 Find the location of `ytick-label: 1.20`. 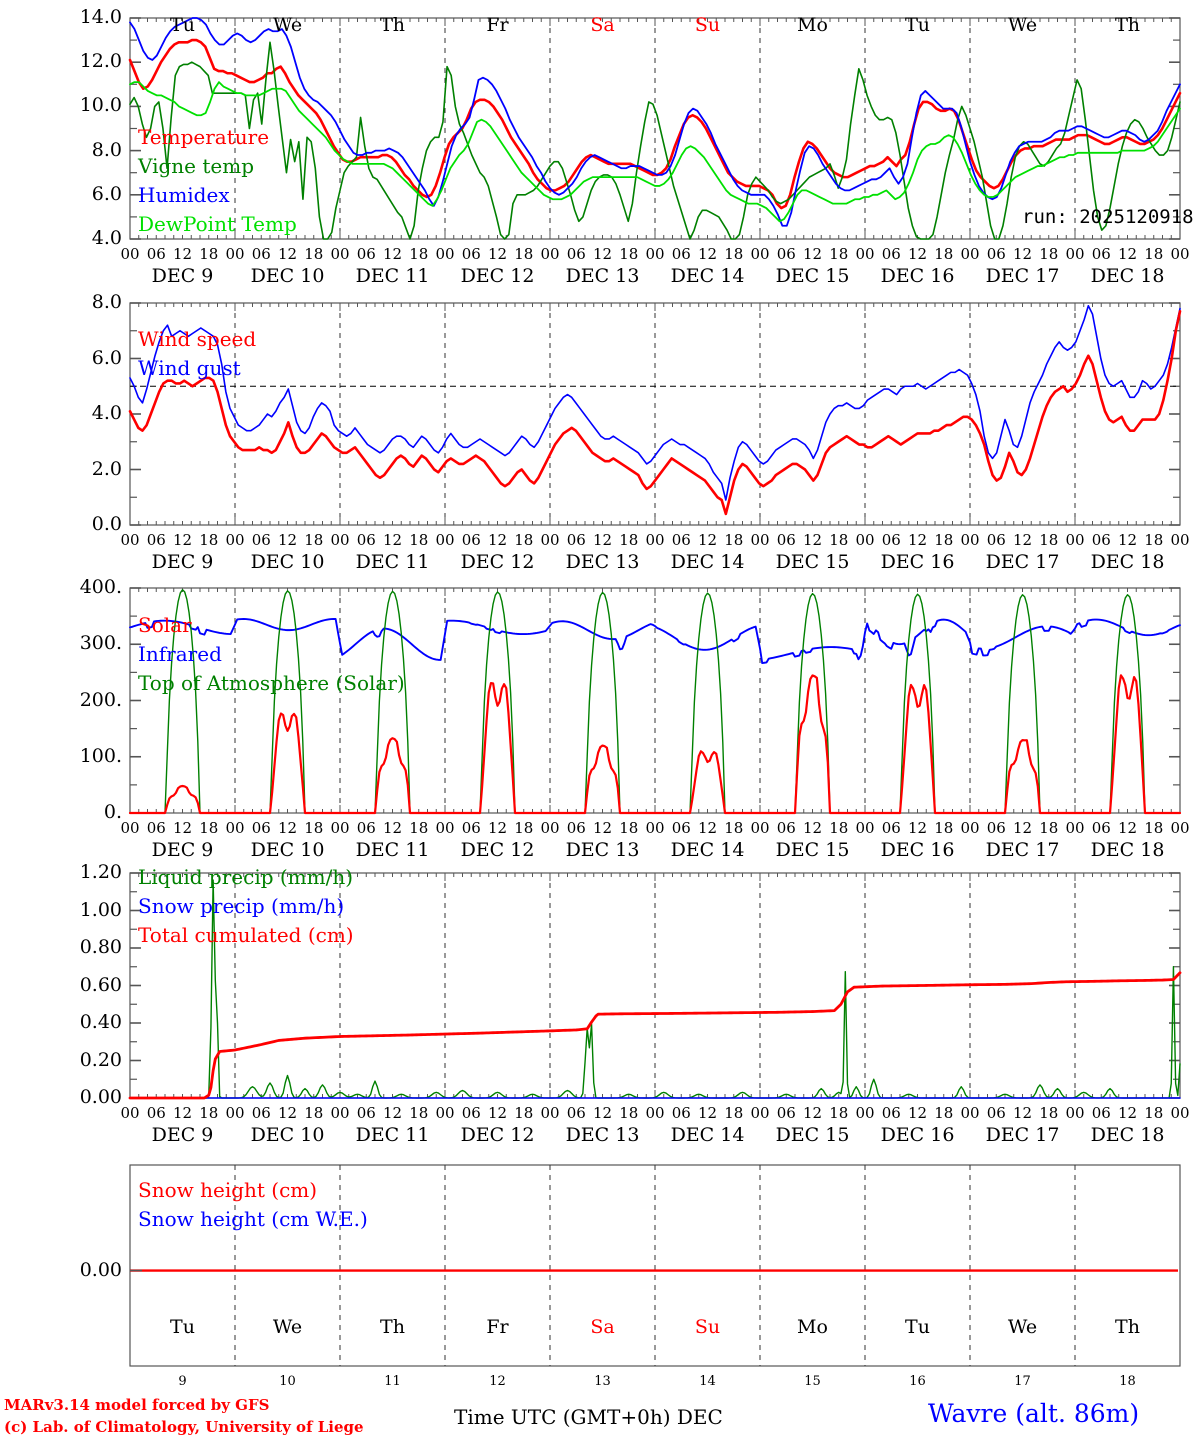

ytick-label: 1.20 is located at coordinates (100, 872).